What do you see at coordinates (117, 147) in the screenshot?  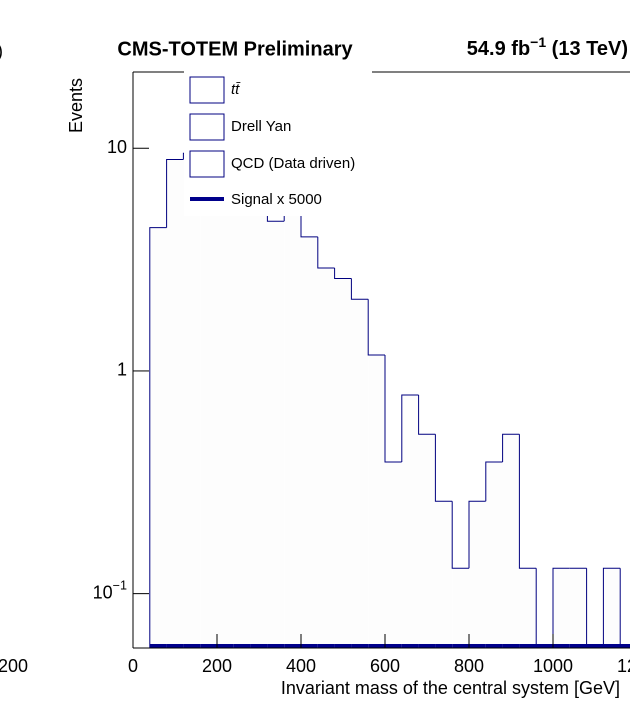 I see `y-tick-label: 10` at bounding box center [117, 147].